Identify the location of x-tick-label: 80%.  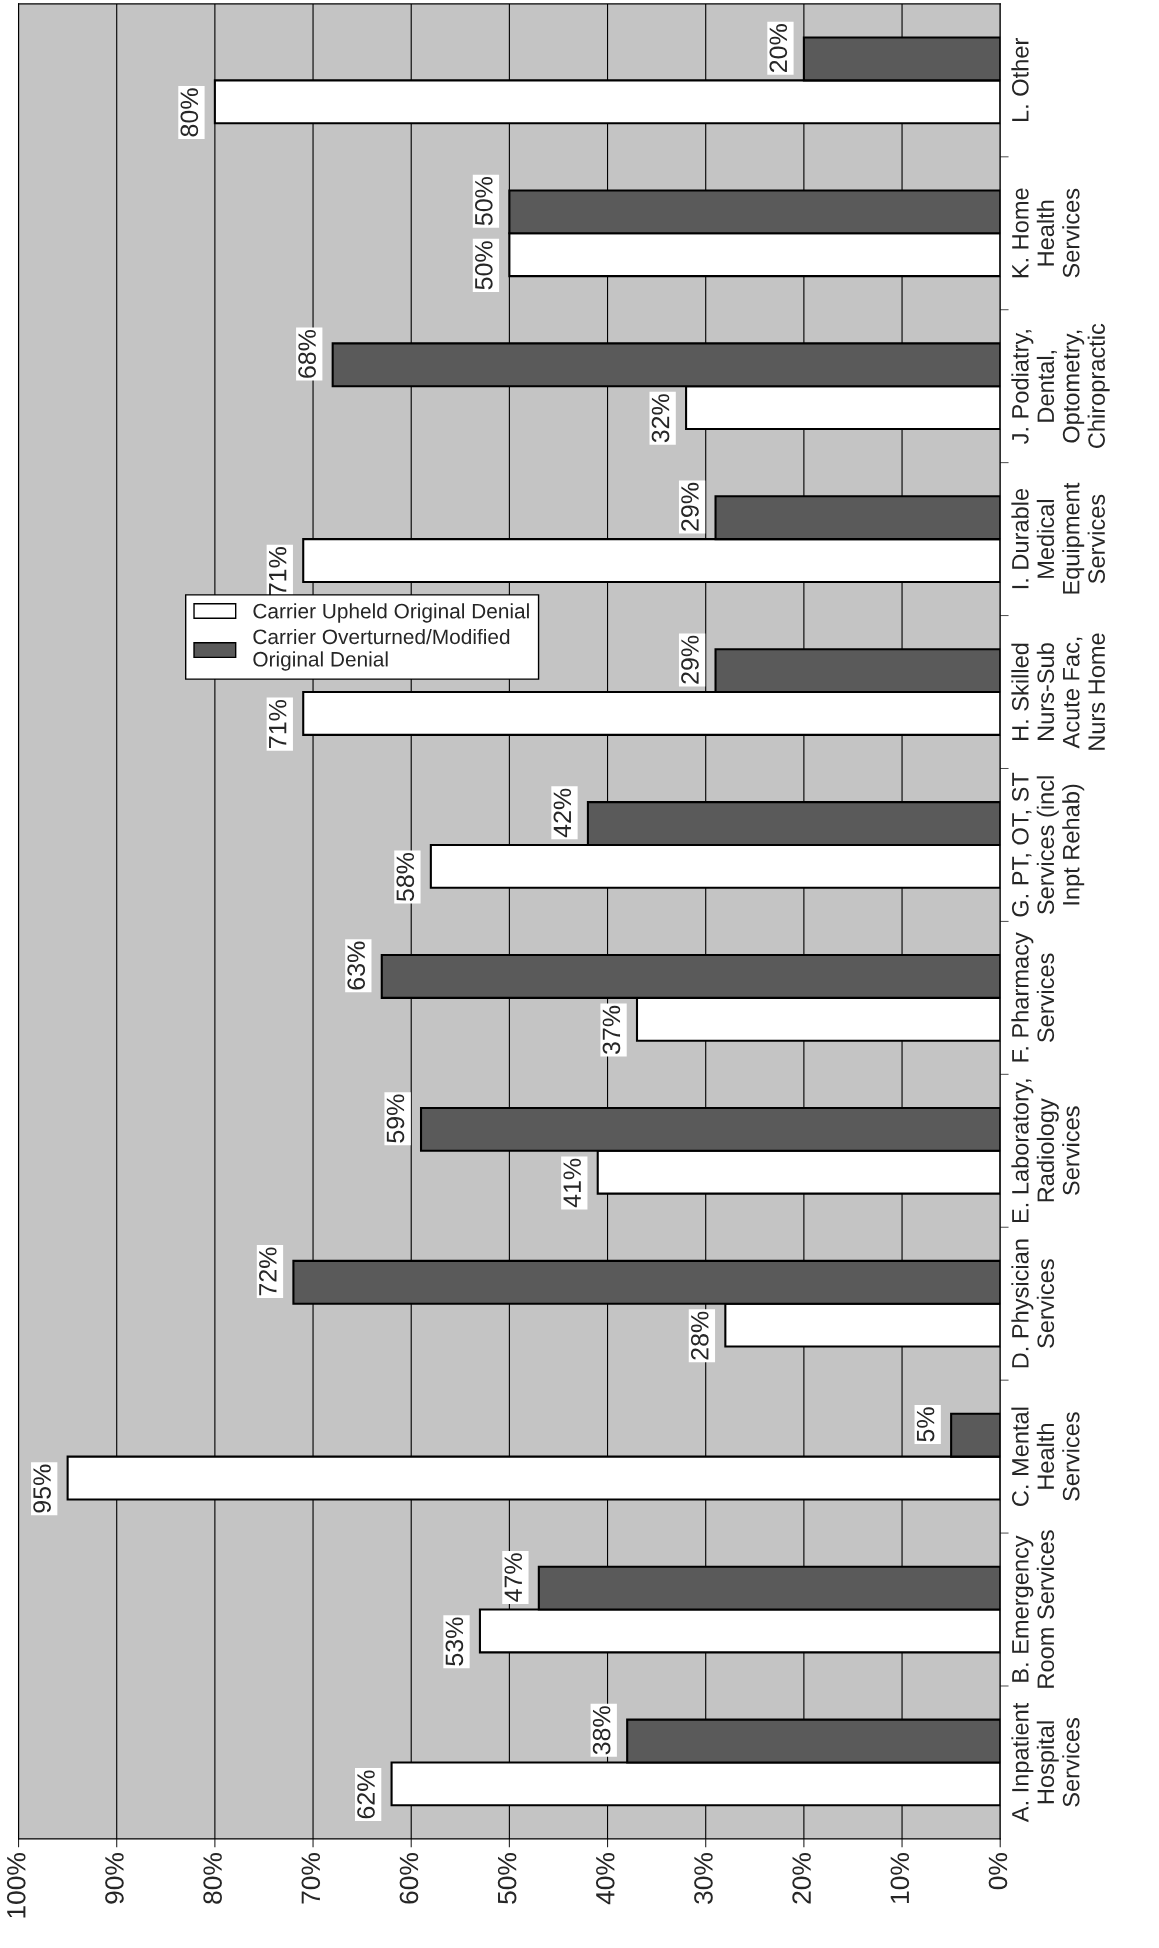
(212, 1878).